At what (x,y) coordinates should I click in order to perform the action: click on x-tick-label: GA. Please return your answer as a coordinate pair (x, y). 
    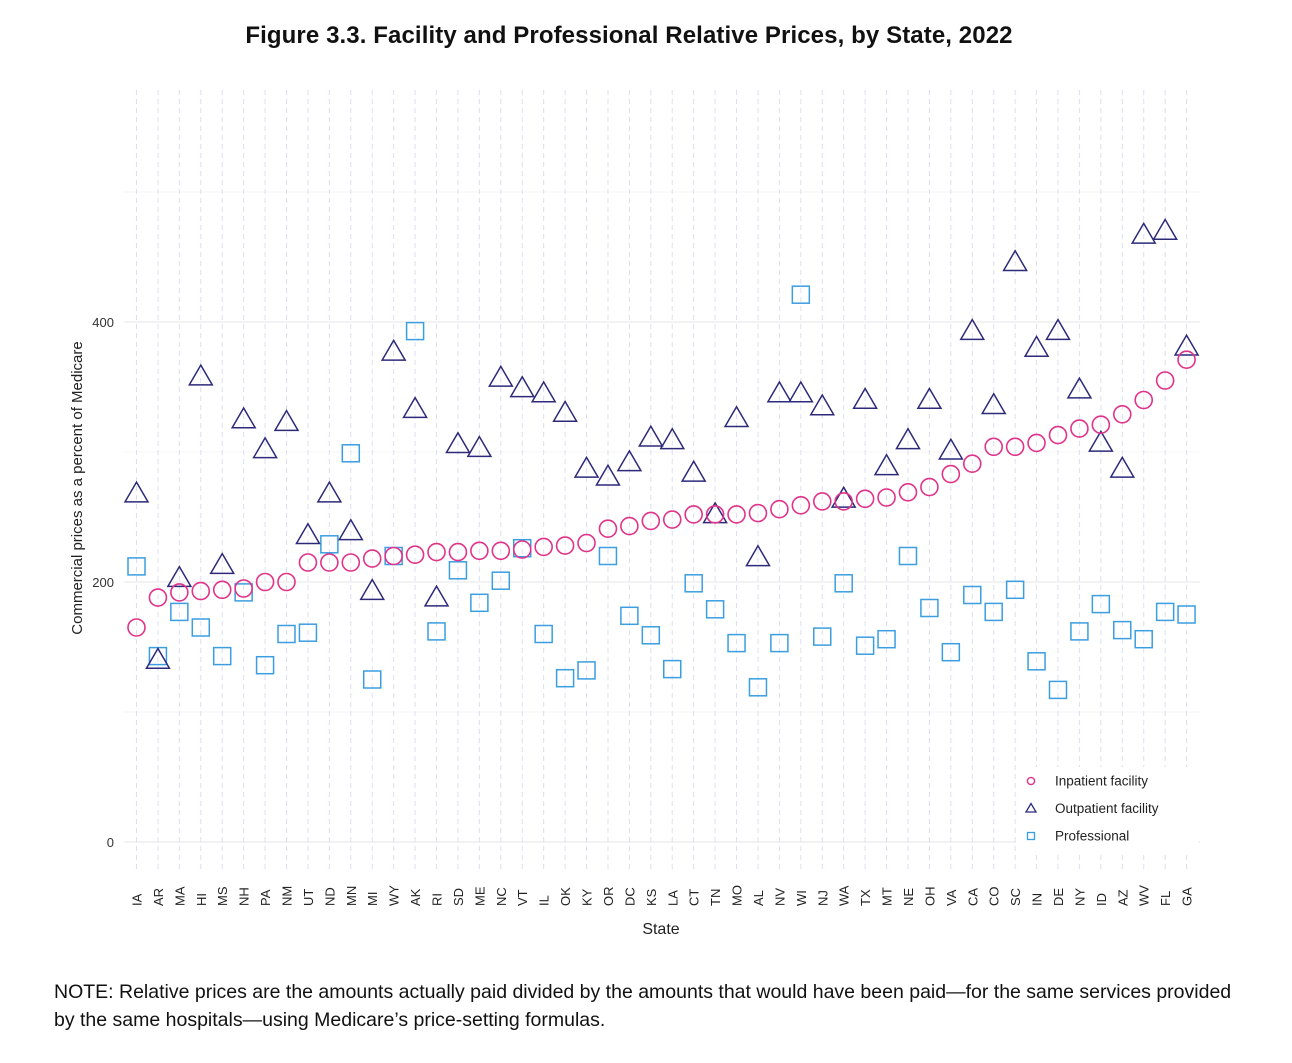
    Looking at the image, I should click on (1187, 896).